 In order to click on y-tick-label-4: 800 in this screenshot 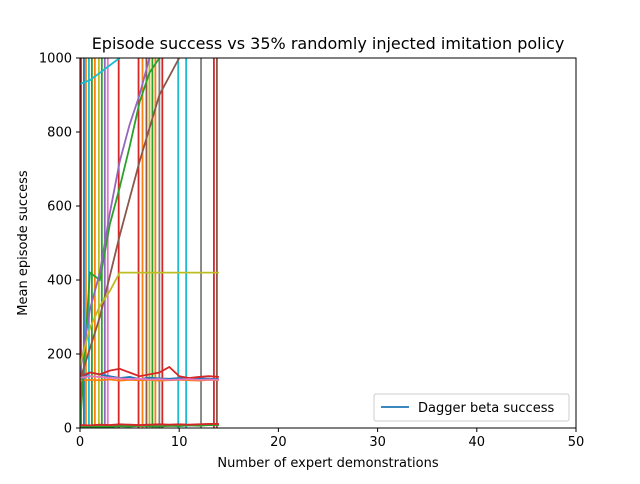, I will do `click(59, 133)`.